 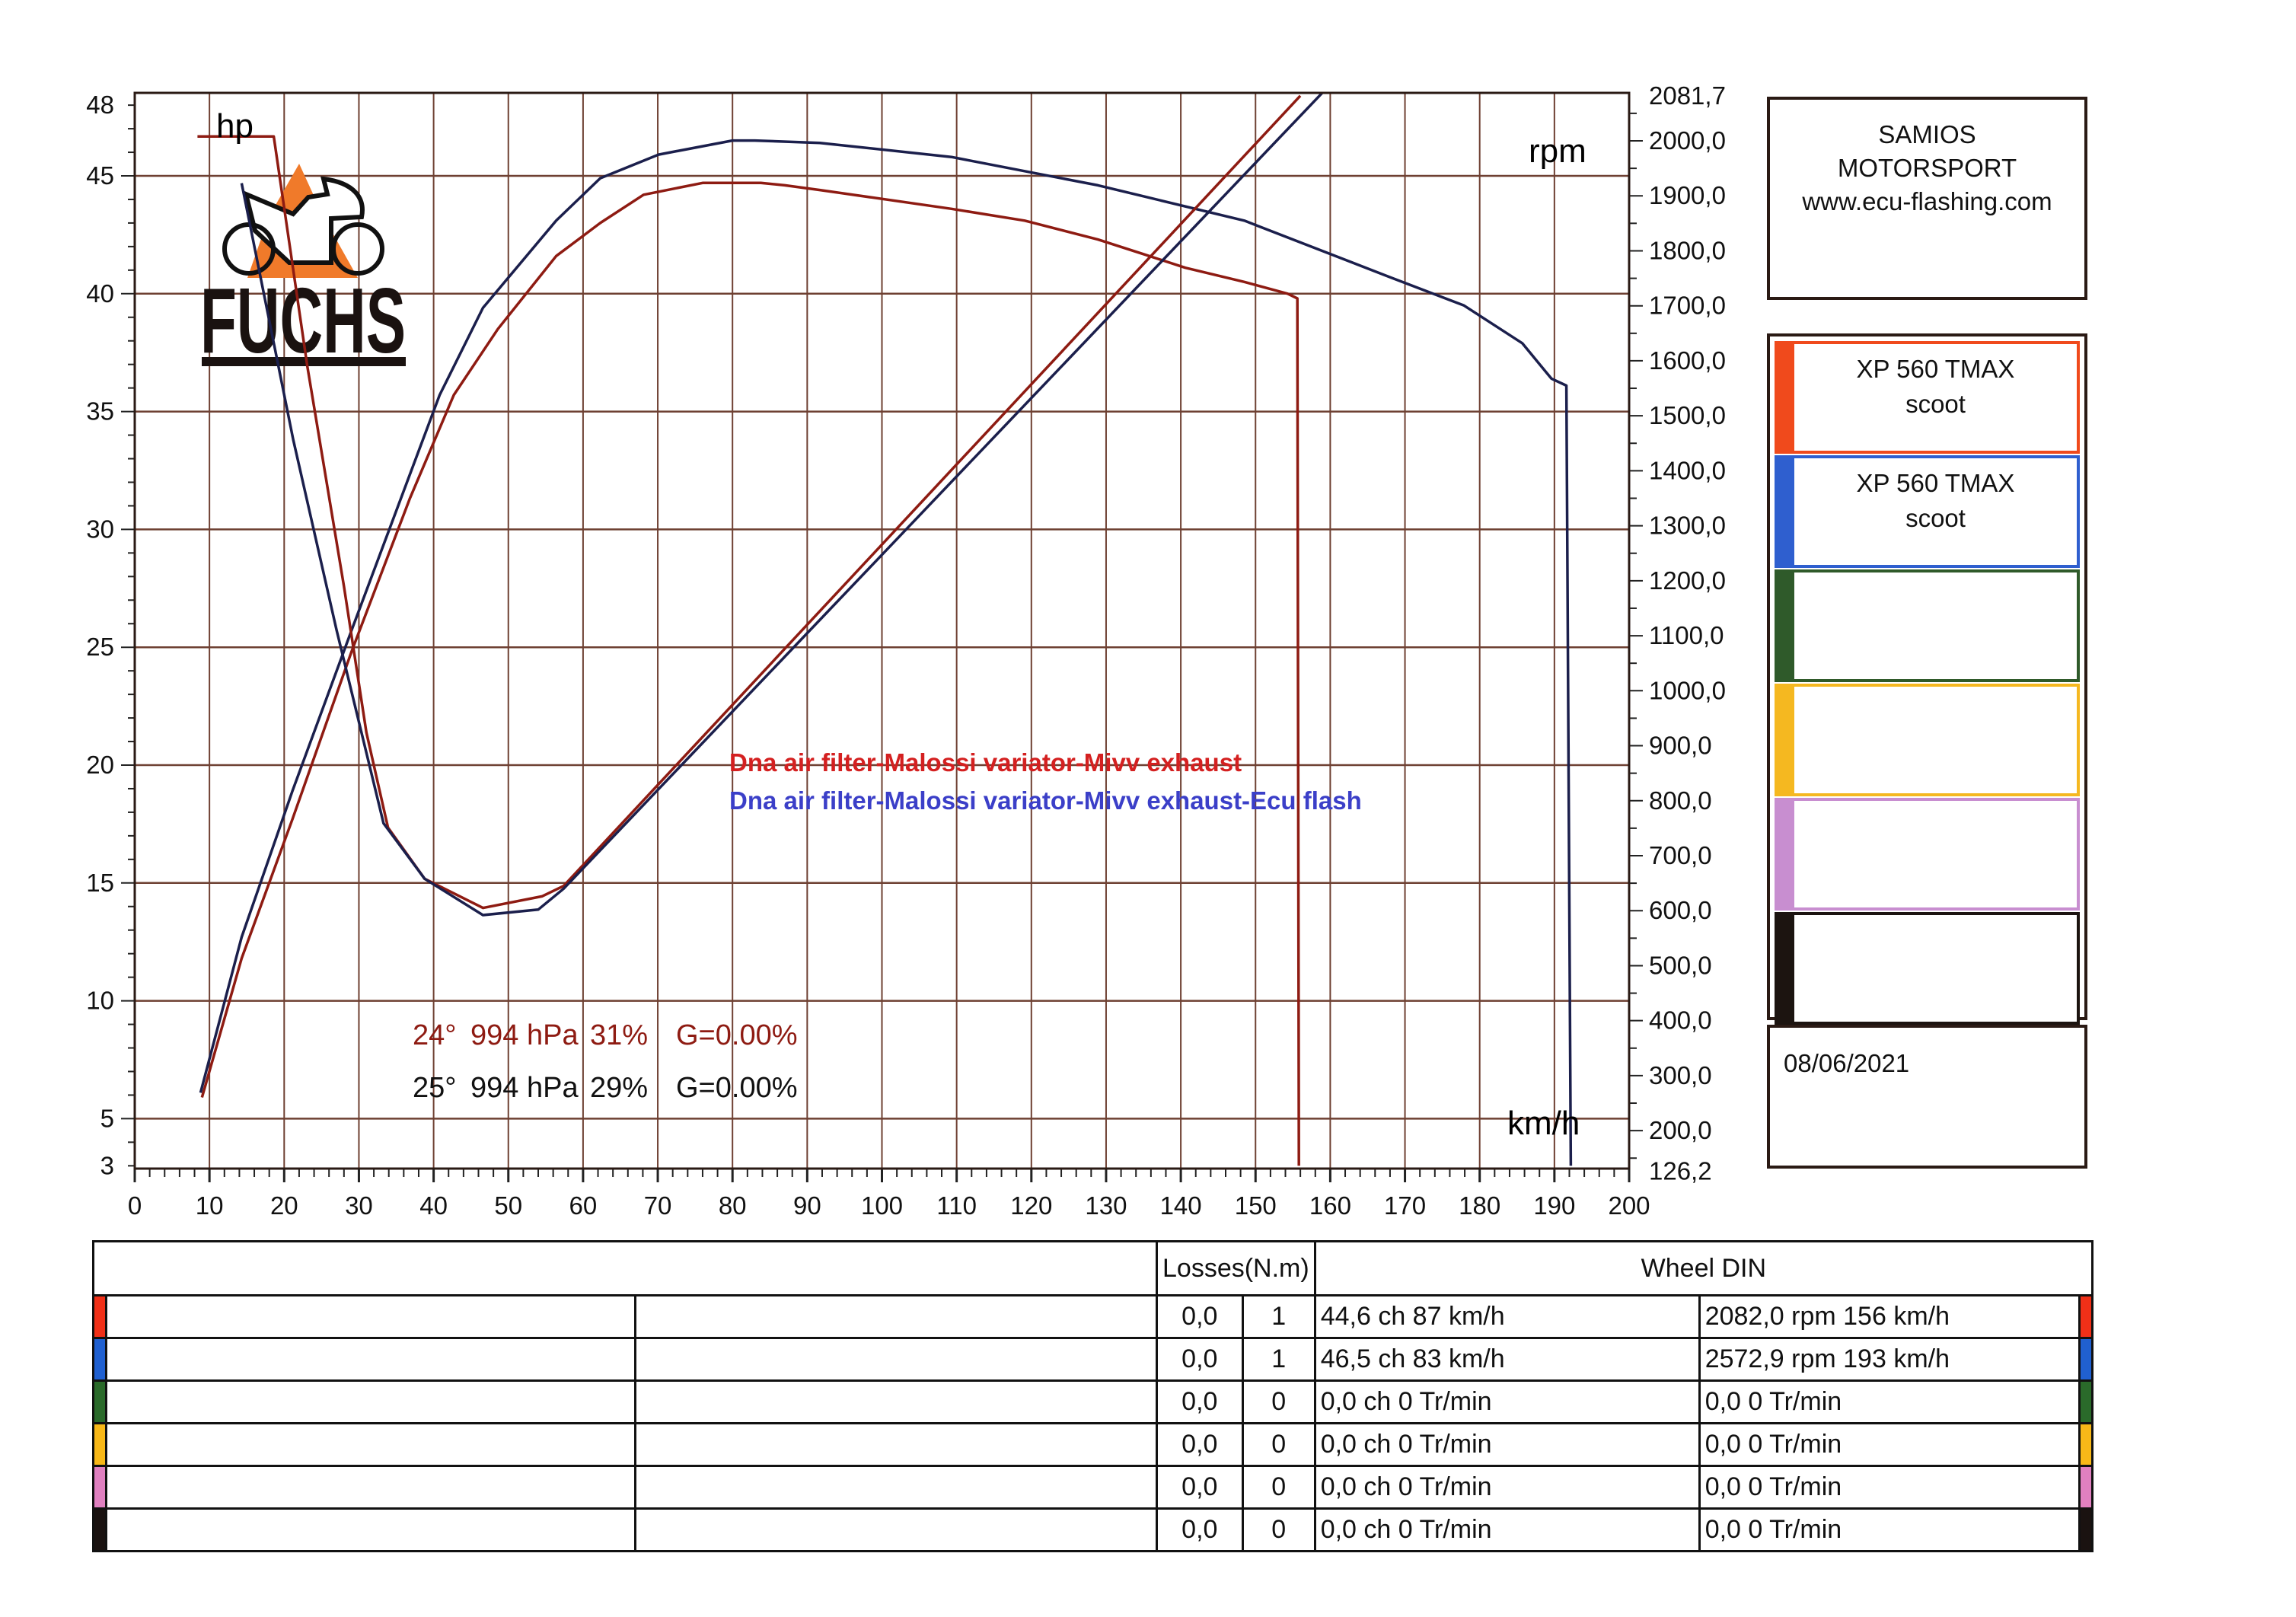 I want to click on right-tick-label: 126,2, so click(x=1680, y=1170).